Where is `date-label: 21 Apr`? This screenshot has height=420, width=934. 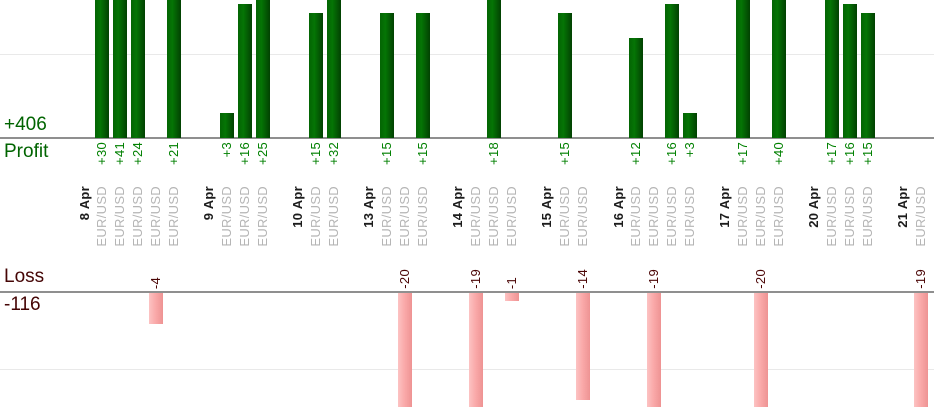
date-label: 21 Apr is located at coordinates (903, 207).